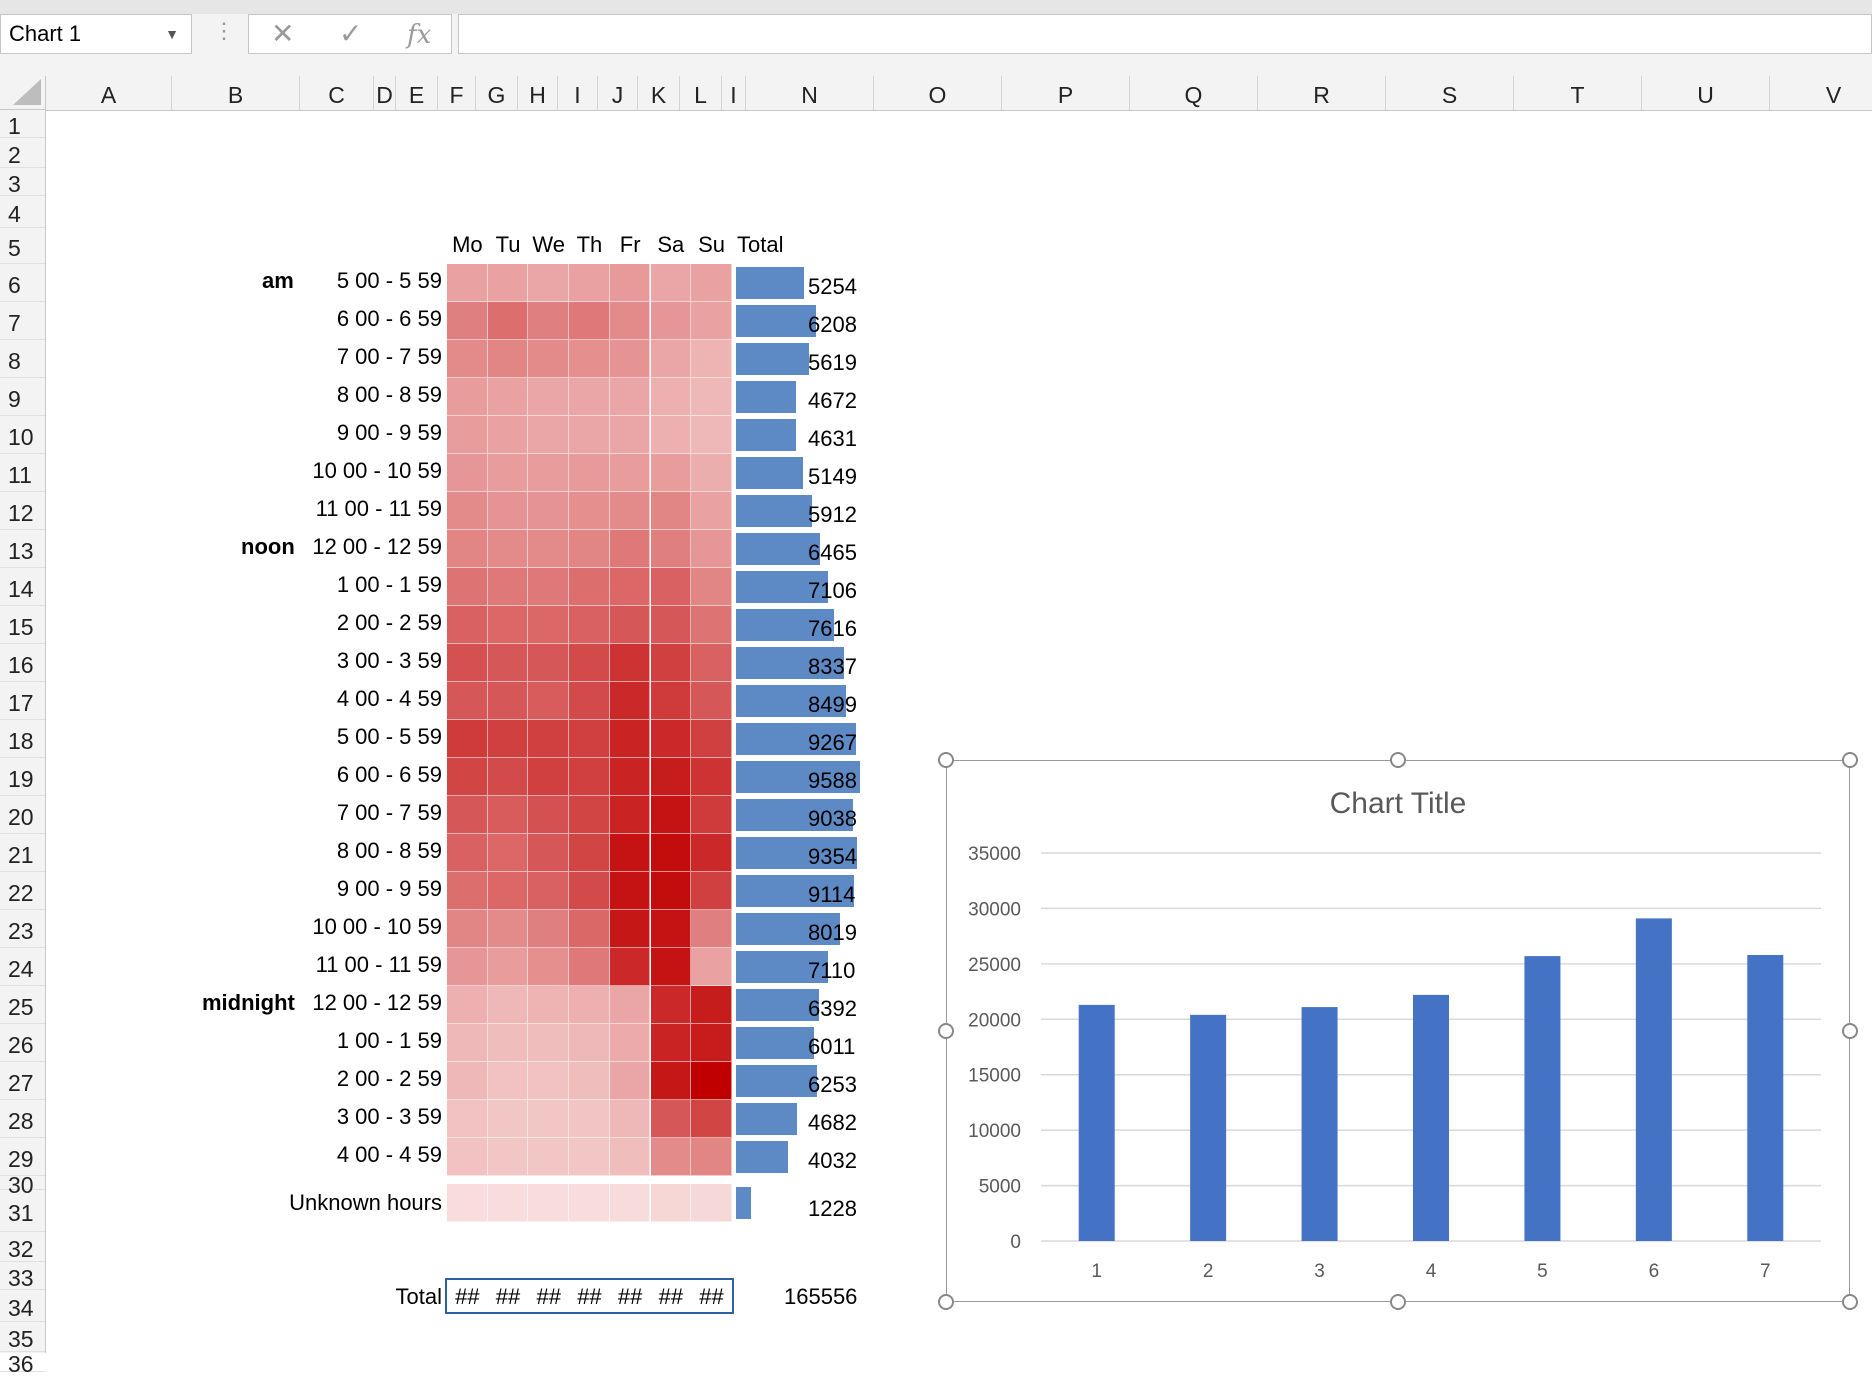 This screenshot has height=1377, width=1872. What do you see at coordinates (22, 701) in the screenshot?
I see `row-header: 17` at bounding box center [22, 701].